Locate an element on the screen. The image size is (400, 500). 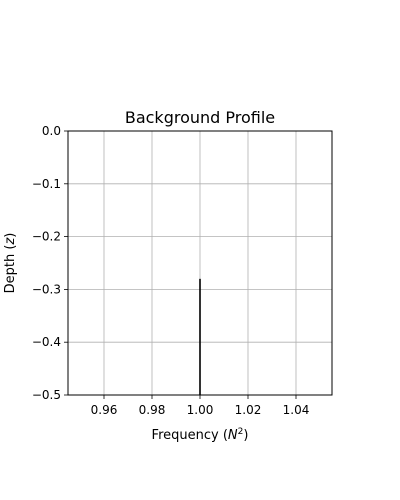
x-axis-ticks: 0.96 0.98 1.00 1.02 1.04 is located at coordinates (200, 406).